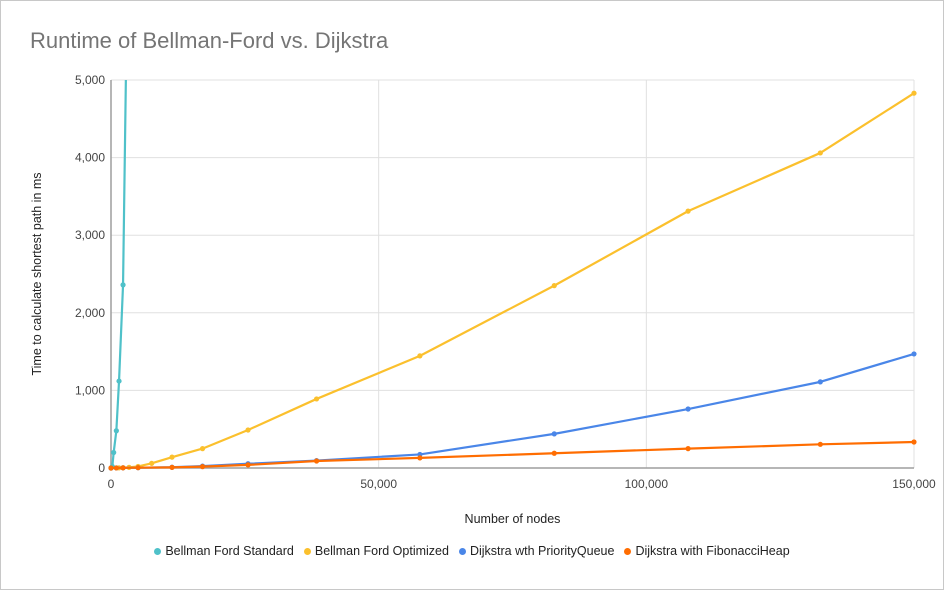  Describe the element at coordinates (712, 551) in the screenshot. I see `legend-label: Dijkstra with FibonacciHeap` at that location.